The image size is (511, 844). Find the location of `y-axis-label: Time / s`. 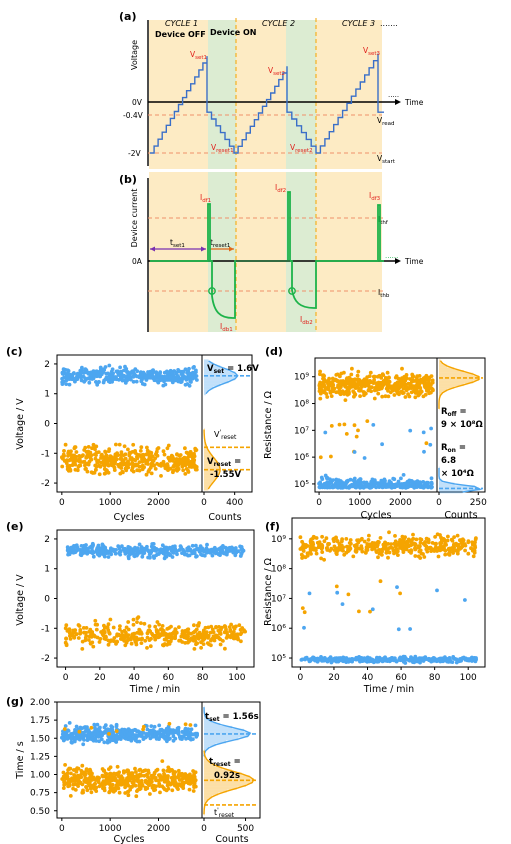

y-axis-label: Time / s is located at coordinates (20, 760).